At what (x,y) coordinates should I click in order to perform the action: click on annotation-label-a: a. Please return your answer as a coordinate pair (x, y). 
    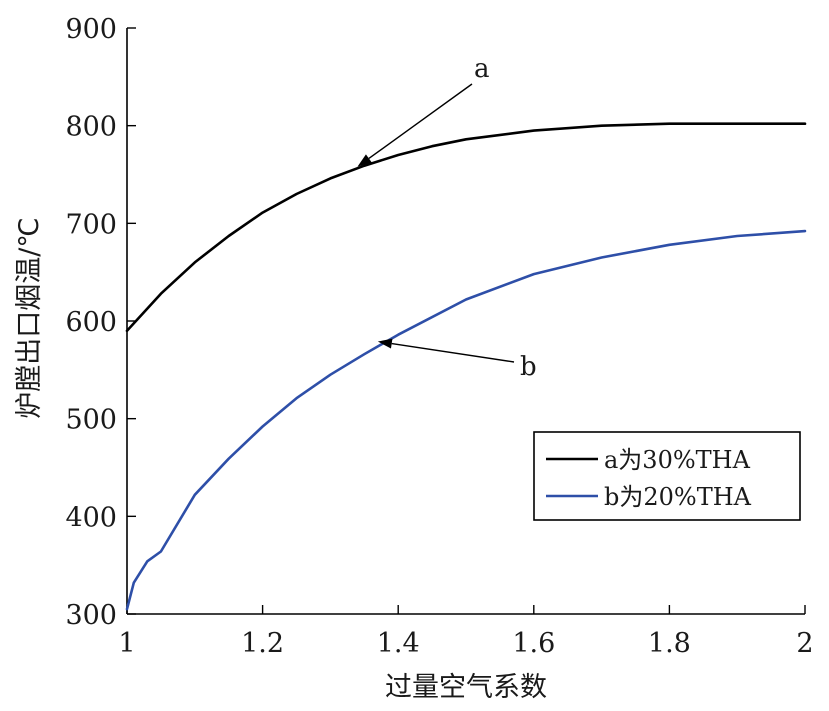
    Looking at the image, I should click on (482, 69).